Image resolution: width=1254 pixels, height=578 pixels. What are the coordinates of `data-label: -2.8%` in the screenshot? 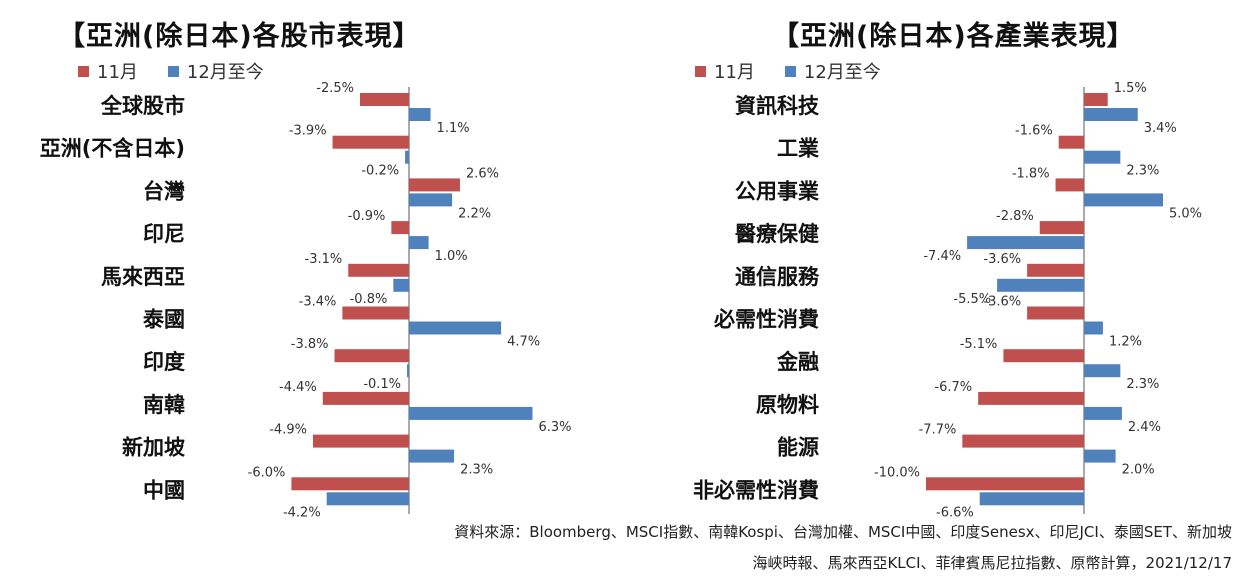 It's located at (1015, 216).